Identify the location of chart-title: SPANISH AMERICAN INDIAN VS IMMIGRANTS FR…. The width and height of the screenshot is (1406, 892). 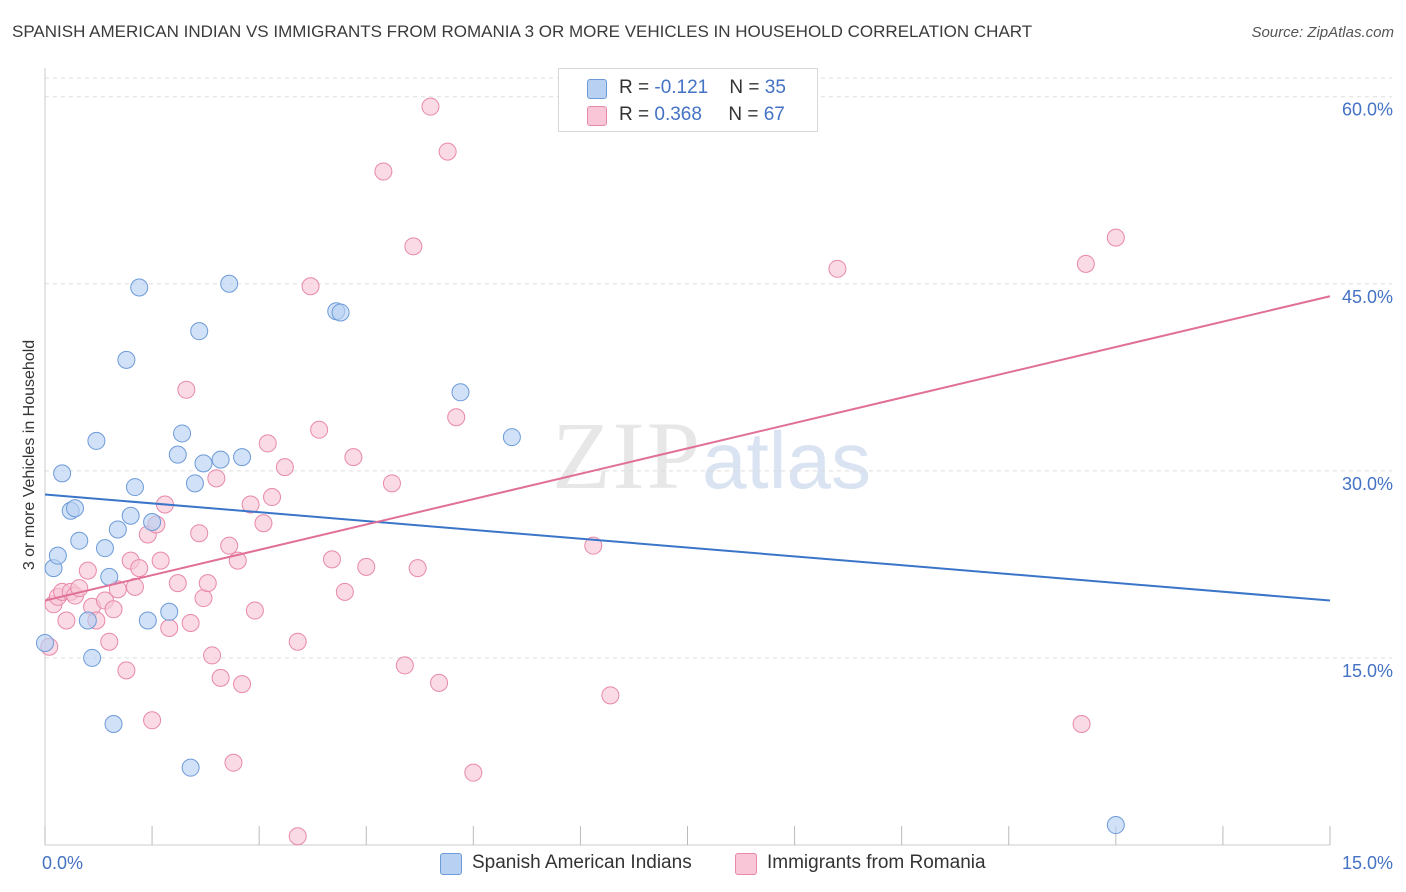
(522, 31).